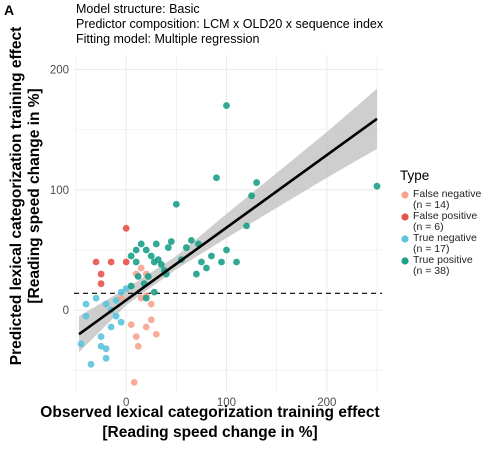  Describe the element at coordinates (405, 261) in the screenshot. I see `legend-key-true-positive` at that location.